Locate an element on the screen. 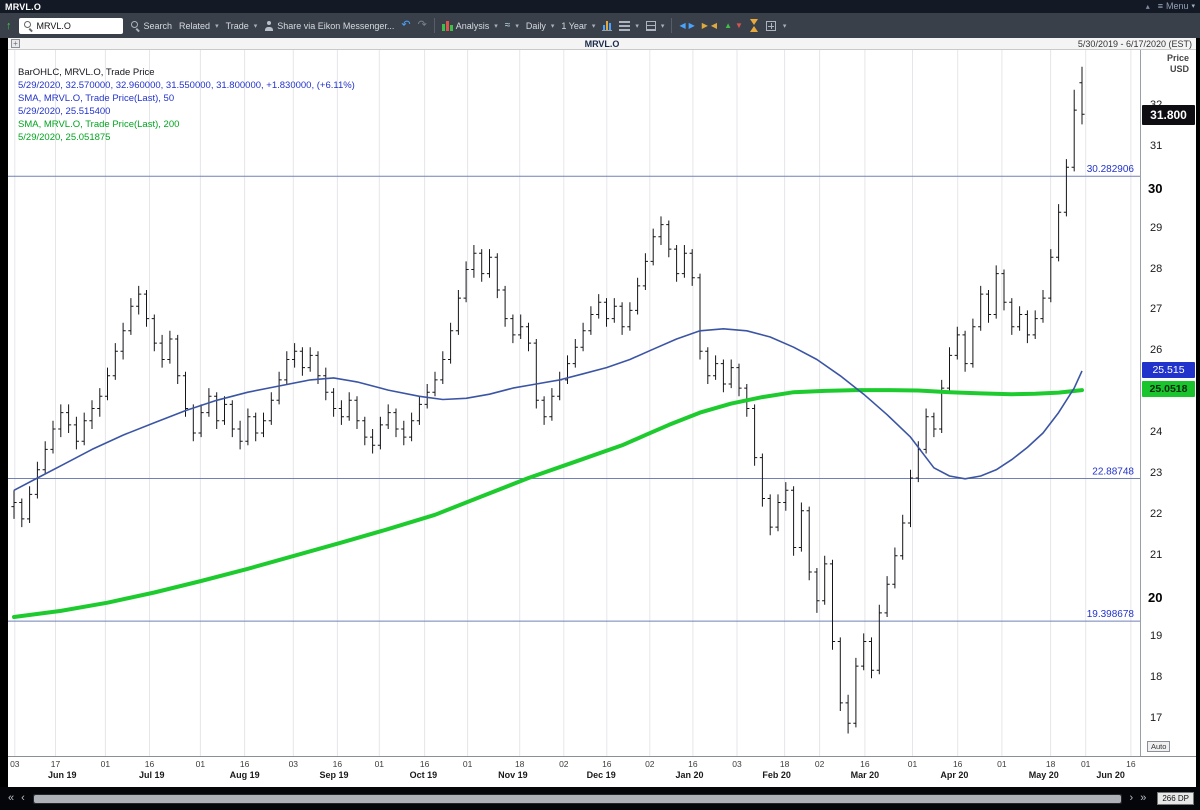 Image resolution: width=1200 pixels, height=810 pixels. x-axis-day-label: 01 is located at coordinates (467, 764).